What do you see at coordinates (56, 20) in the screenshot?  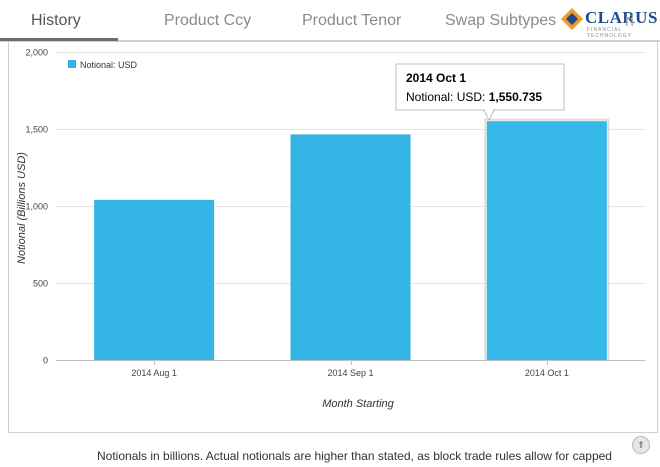 I see `tab-history: History` at bounding box center [56, 20].